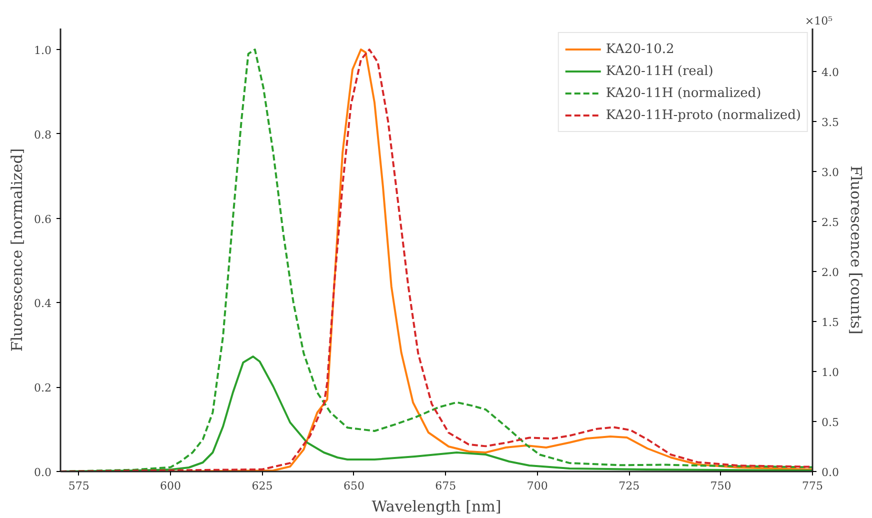 Image resolution: width=872 pixels, height=518 pixels. What do you see at coordinates (703, 115) in the screenshot?
I see `legend-label: KA20-11H-proto (normalized)` at bounding box center [703, 115].